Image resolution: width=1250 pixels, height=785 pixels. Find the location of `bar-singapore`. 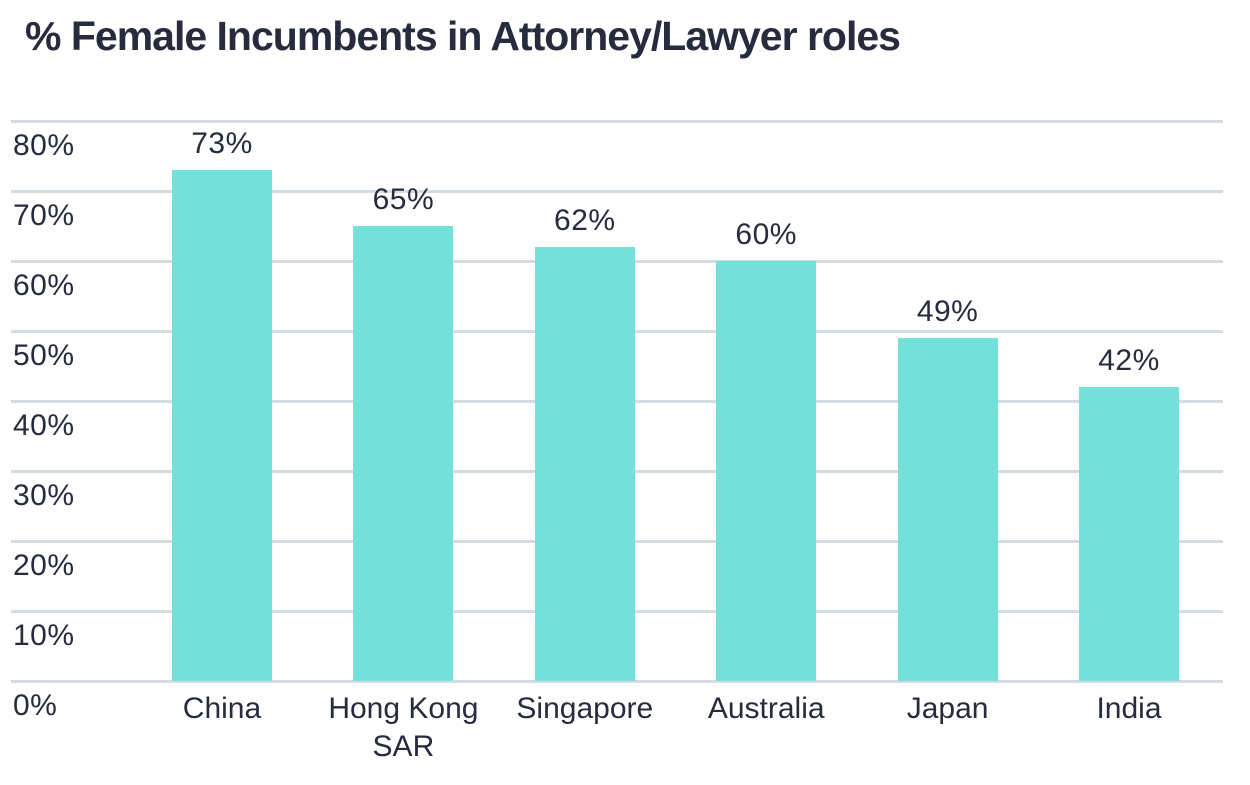

bar-singapore is located at coordinates (584, 464).